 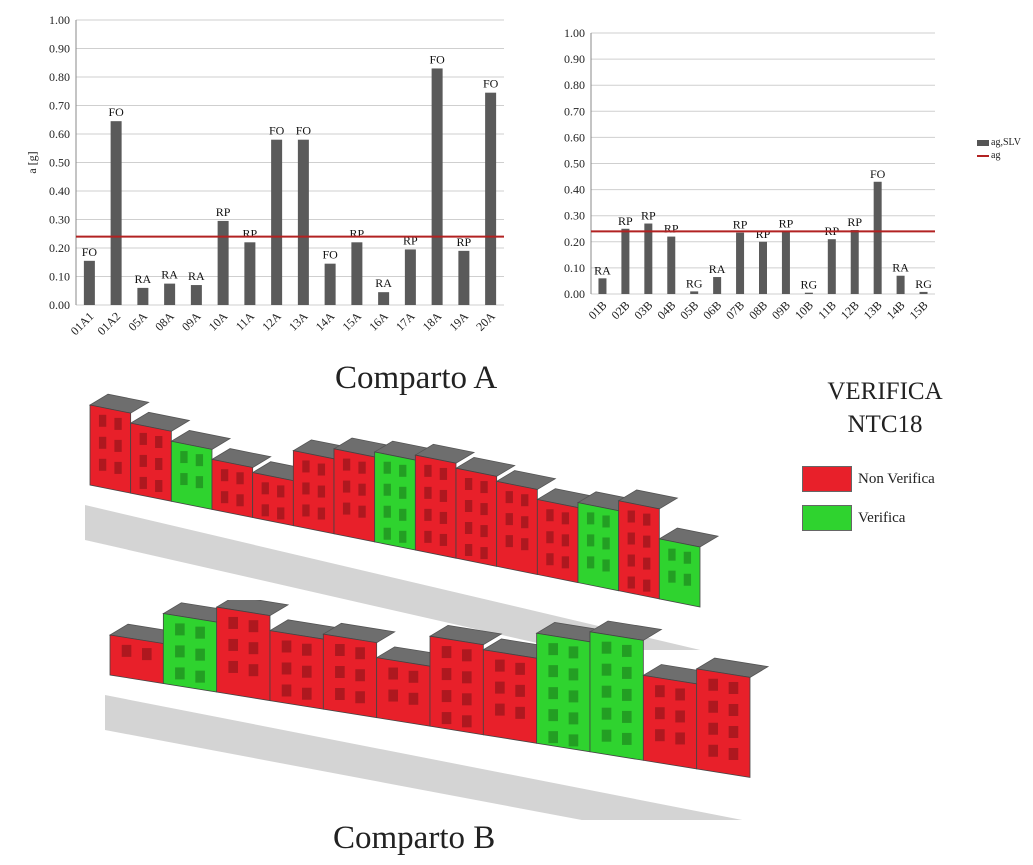 What do you see at coordinates (464, 277) in the screenshot?
I see `bar-19A` at bounding box center [464, 277].